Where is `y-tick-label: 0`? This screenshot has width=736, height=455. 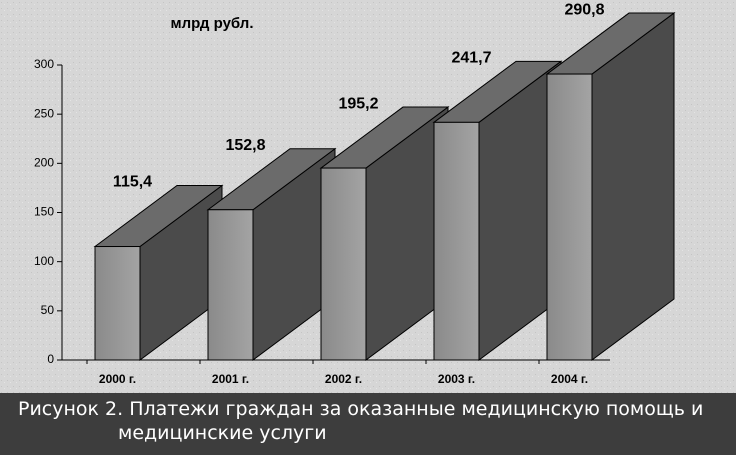
y-tick-label: 0 is located at coordinates (50, 359).